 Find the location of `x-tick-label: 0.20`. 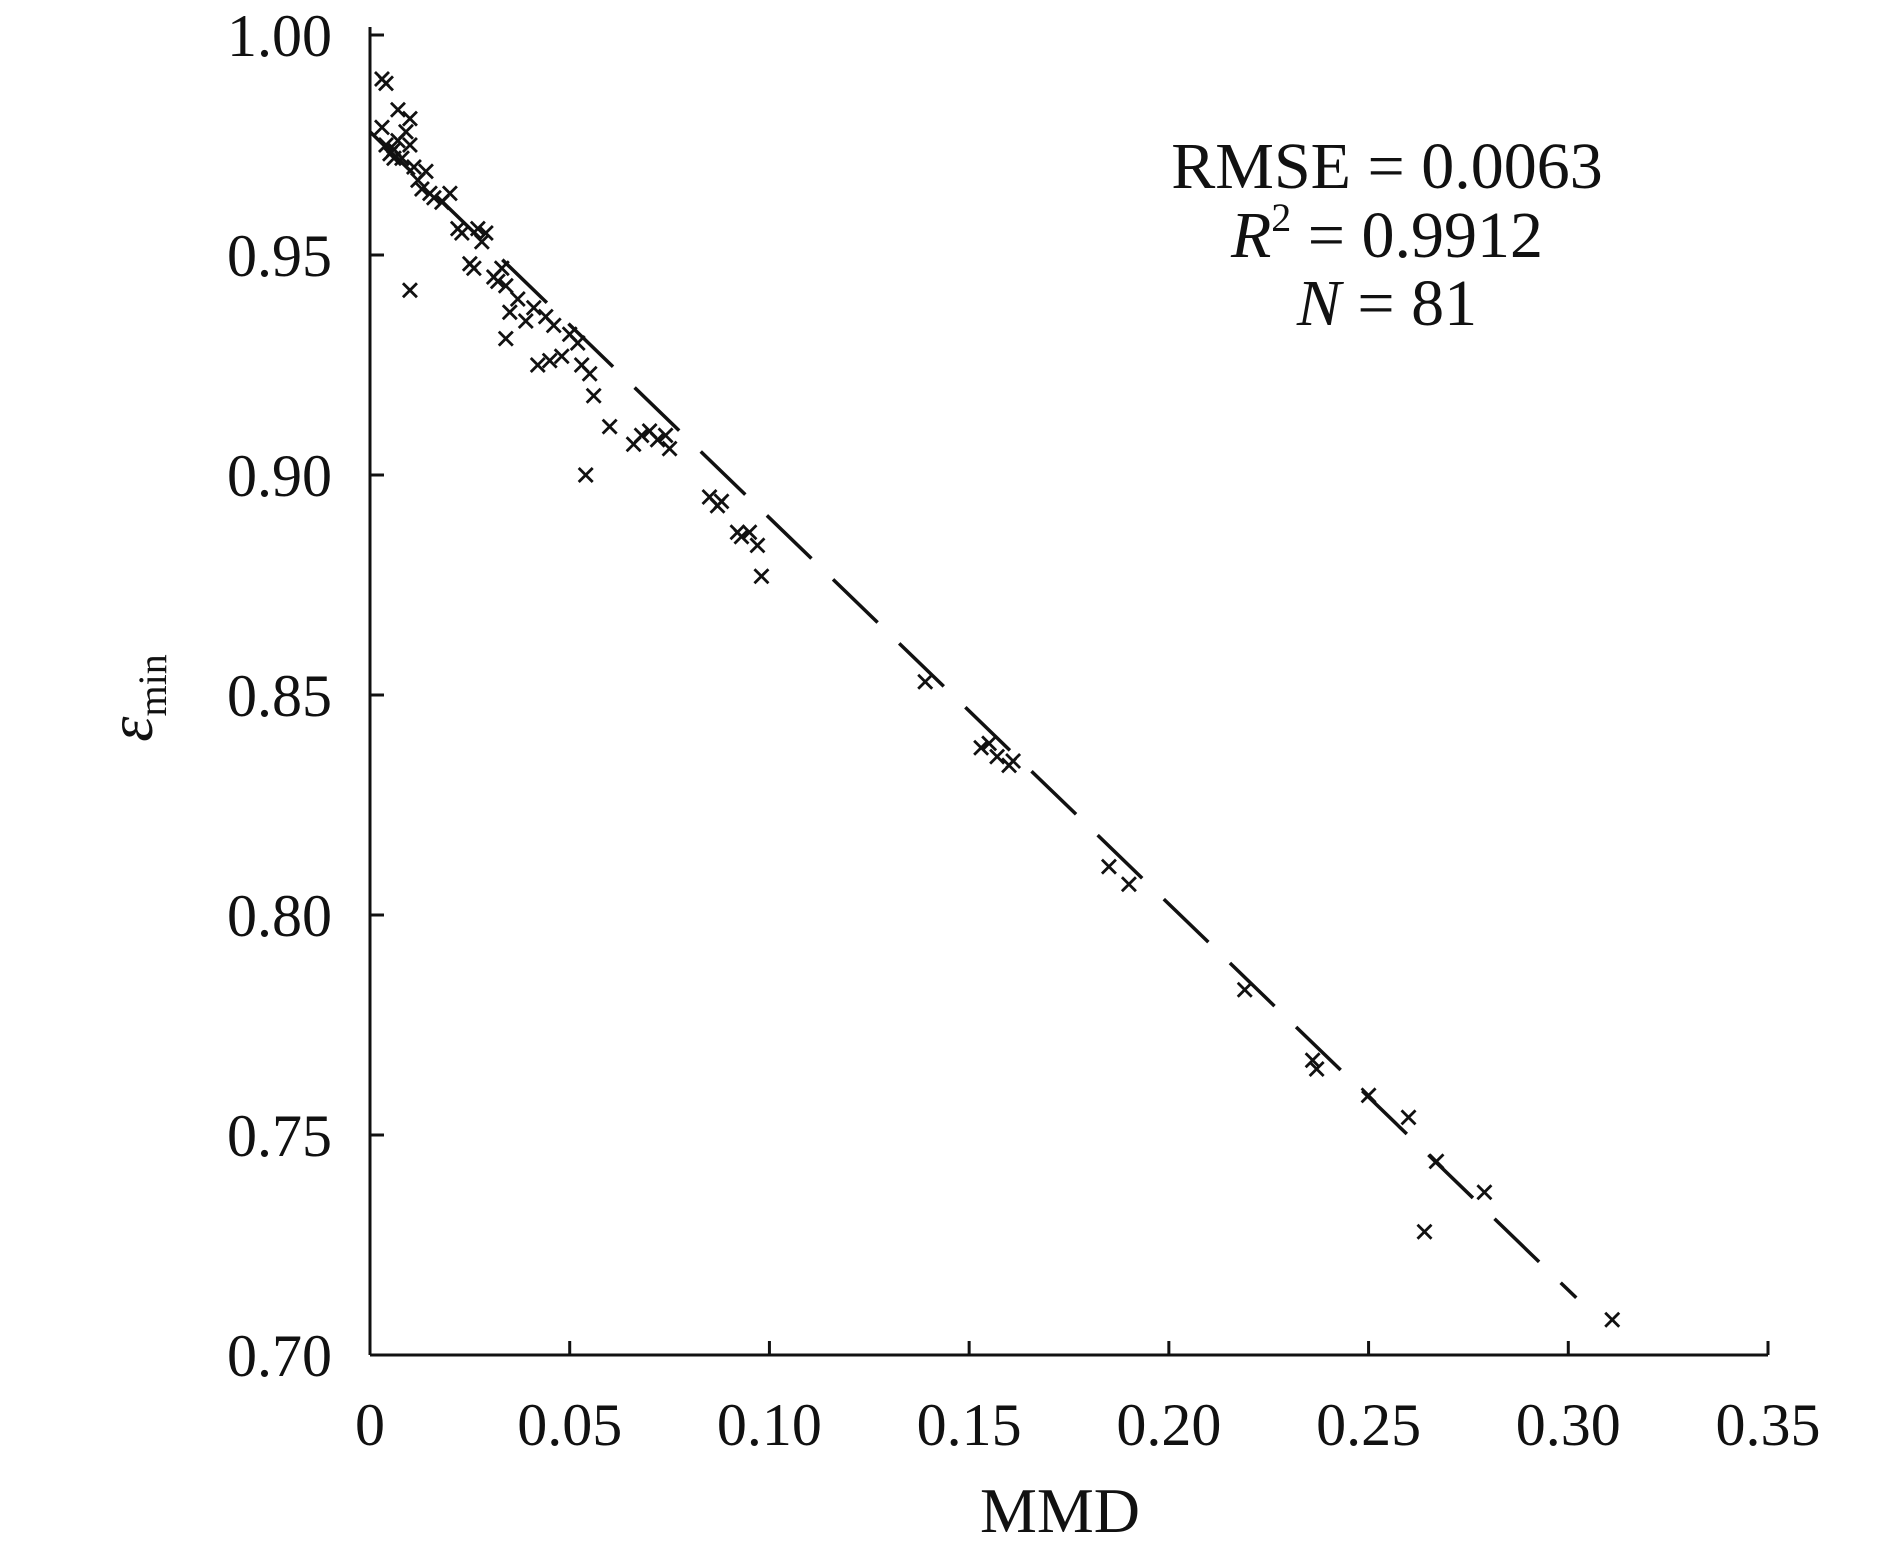

x-tick-label: 0.20 is located at coordinates (1168, 1425).